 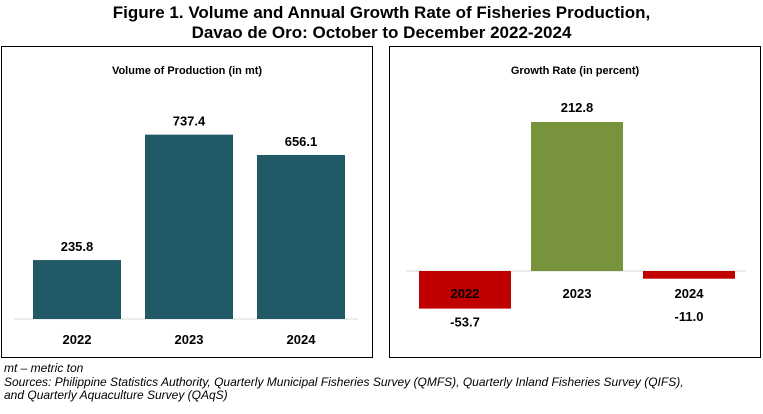 I want to click on growth-category-label-2024: 2024, so click(x=690, y=293).